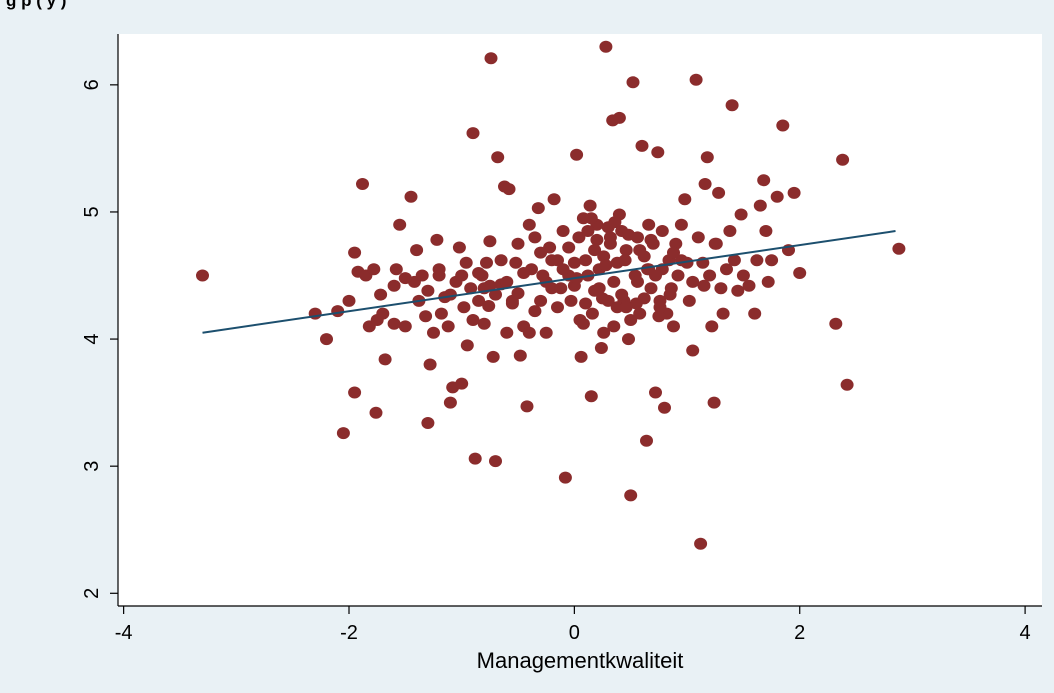 The image size is (1054, 693). I want to click on y-axis-ticks: 2 3 4 5 6, so click(99, 339).